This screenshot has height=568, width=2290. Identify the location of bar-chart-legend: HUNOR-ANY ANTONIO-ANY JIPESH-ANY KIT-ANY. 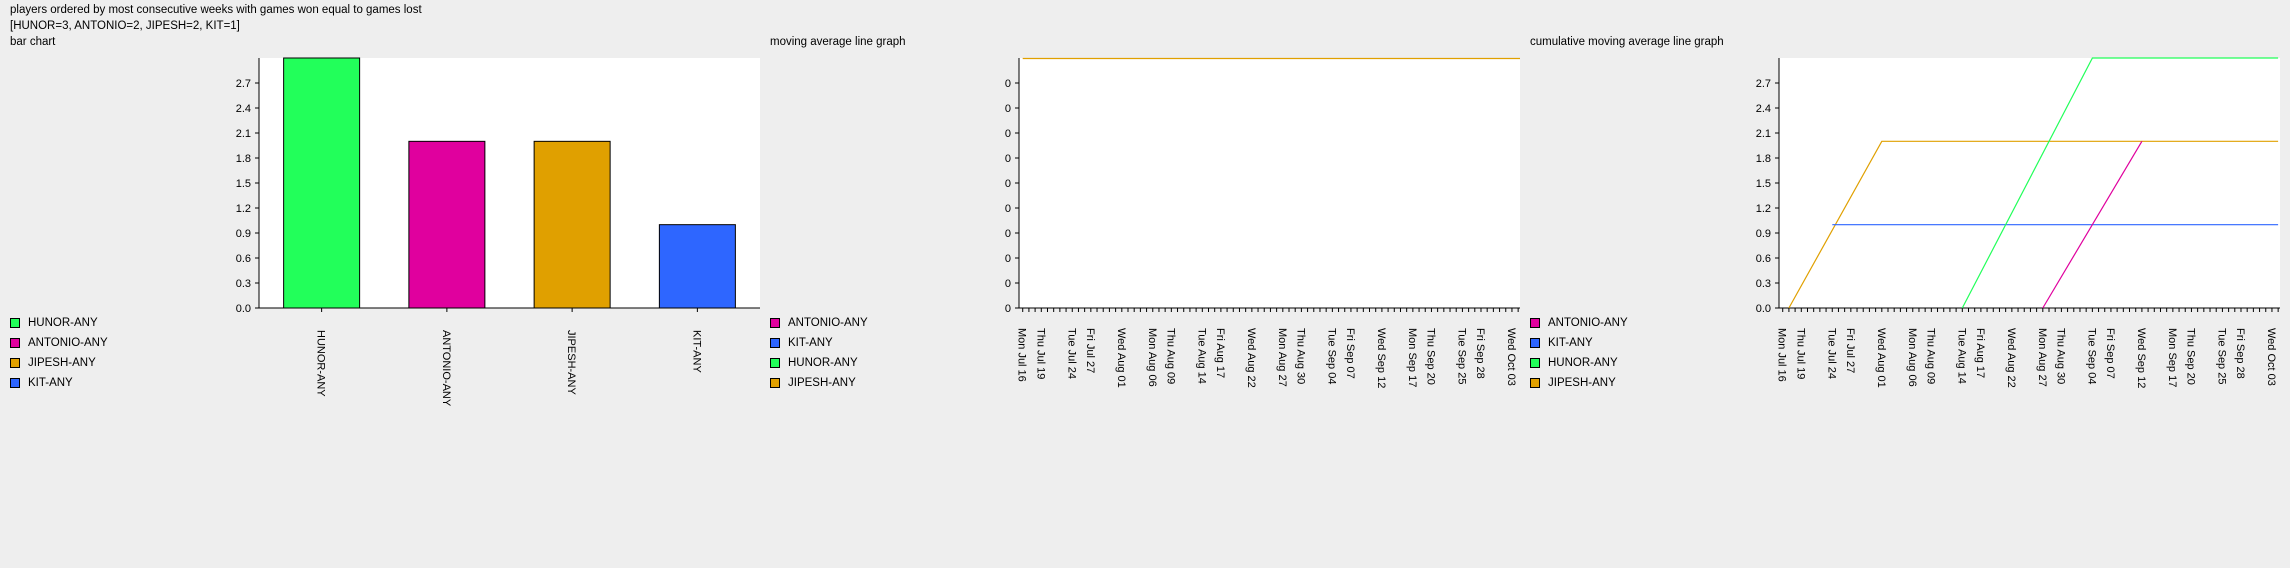
(59, 353).